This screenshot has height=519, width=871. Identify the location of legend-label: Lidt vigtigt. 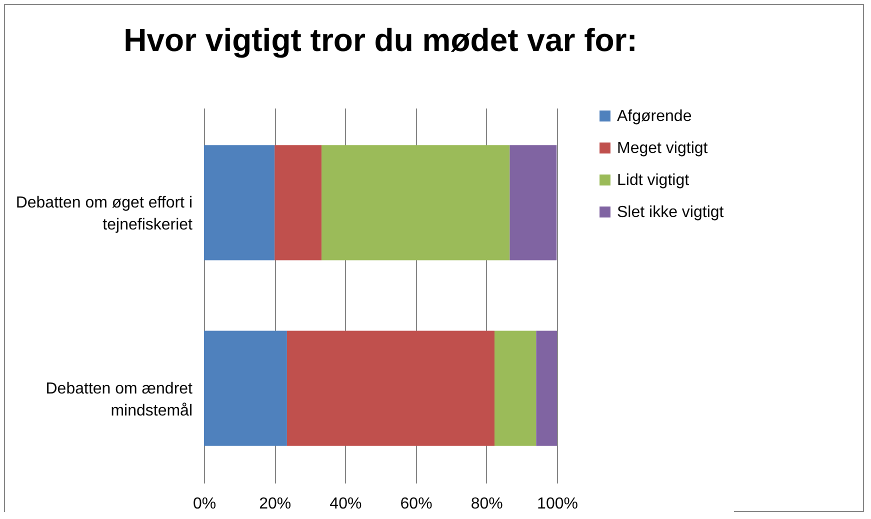
(653, 180).